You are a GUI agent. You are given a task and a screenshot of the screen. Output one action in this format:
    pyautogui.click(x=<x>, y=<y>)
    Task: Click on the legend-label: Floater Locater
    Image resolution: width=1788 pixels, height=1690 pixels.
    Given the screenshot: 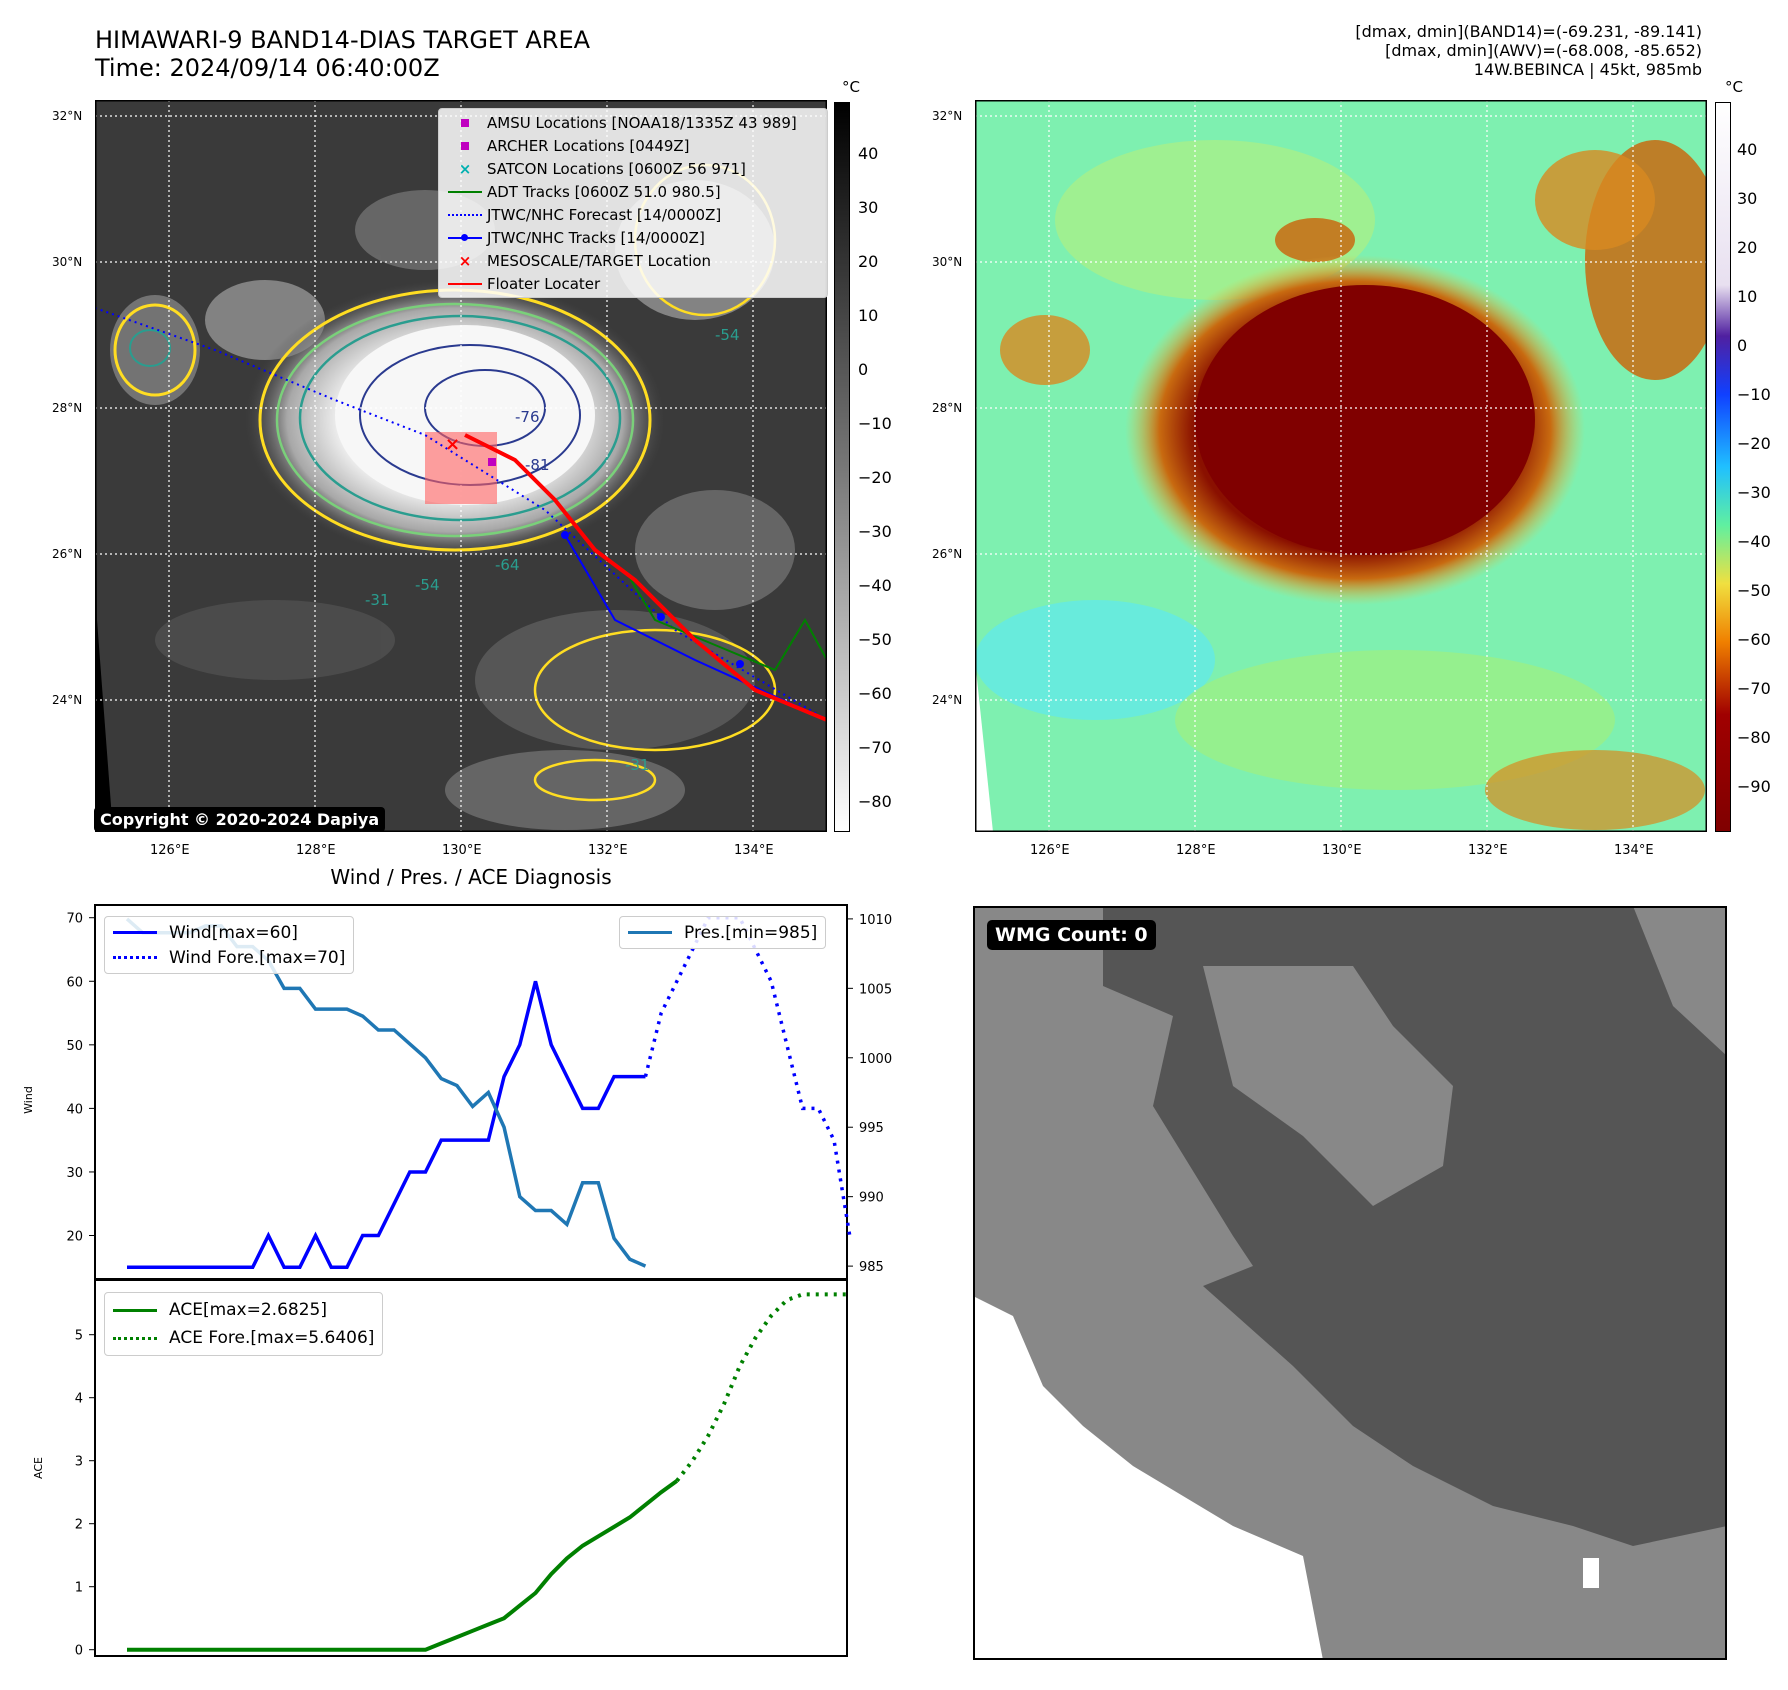 What is the action you would take?
    pyautogui.click(x=544, y=283)
    